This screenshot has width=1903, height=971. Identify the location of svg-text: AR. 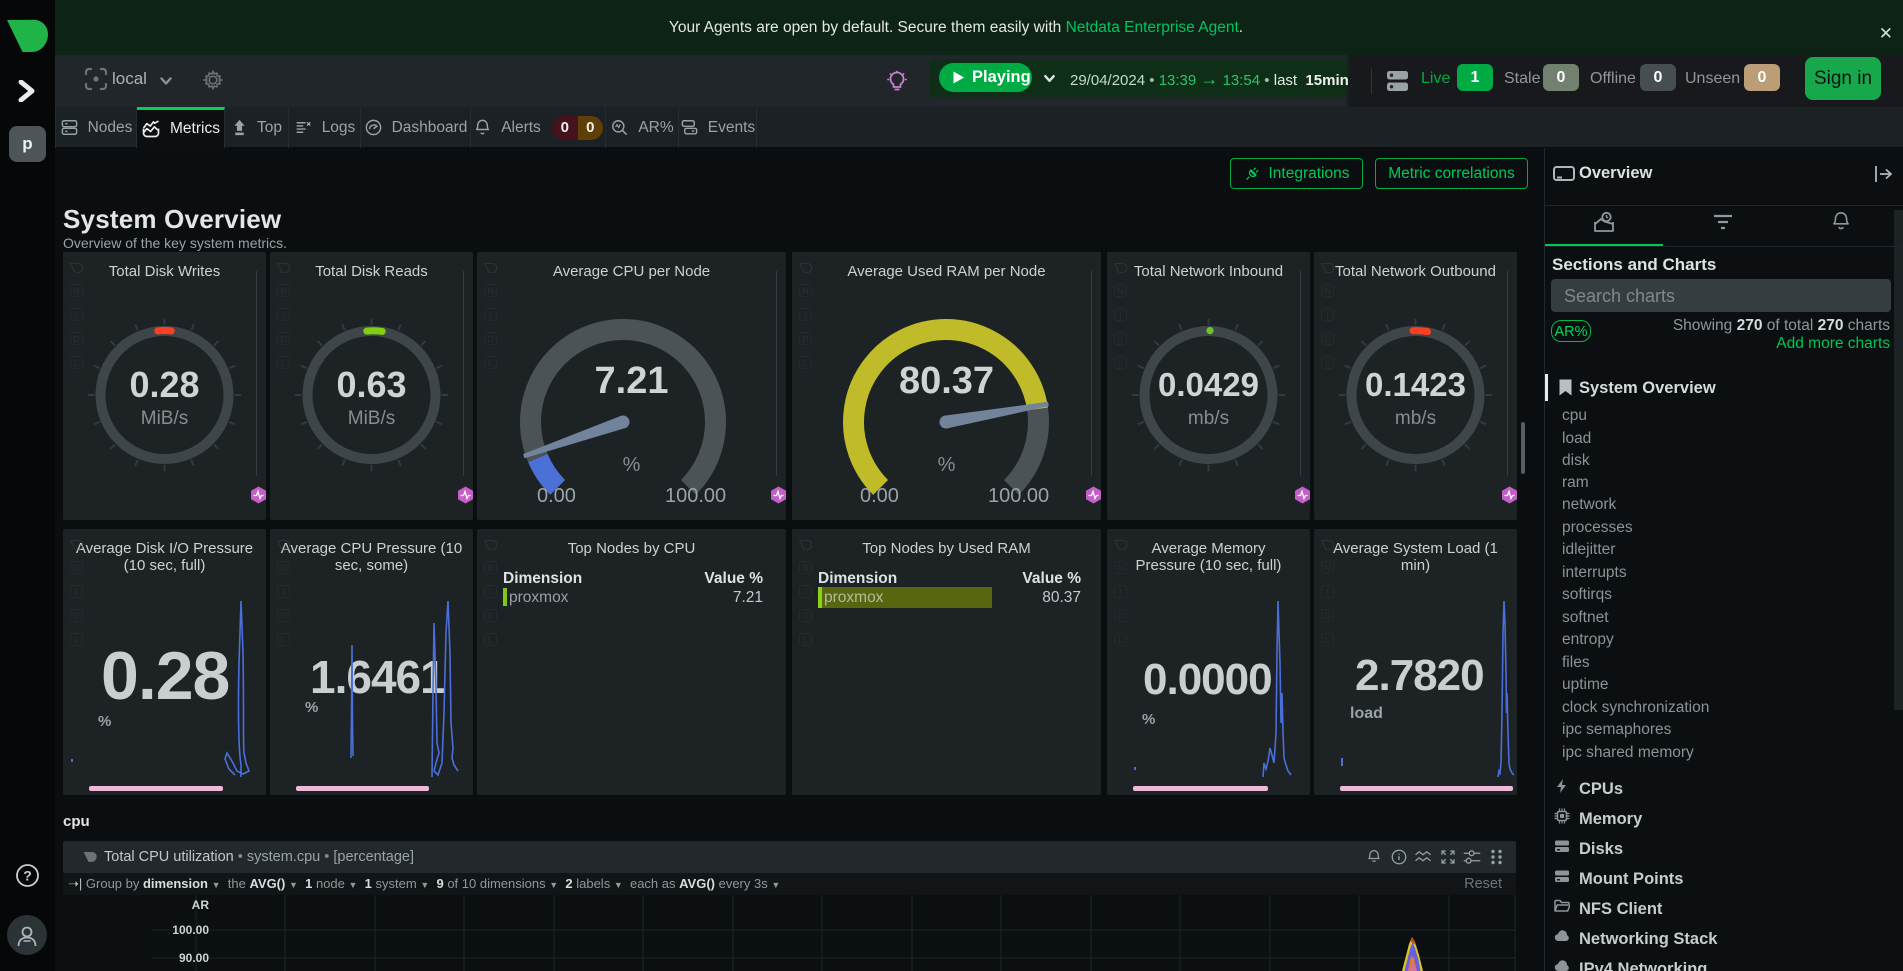
(201, 905).